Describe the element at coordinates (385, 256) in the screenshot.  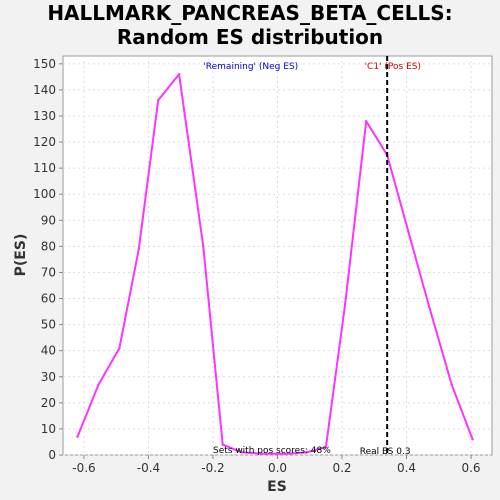
I see `marker-layer: Real ES 0.3` at that location.